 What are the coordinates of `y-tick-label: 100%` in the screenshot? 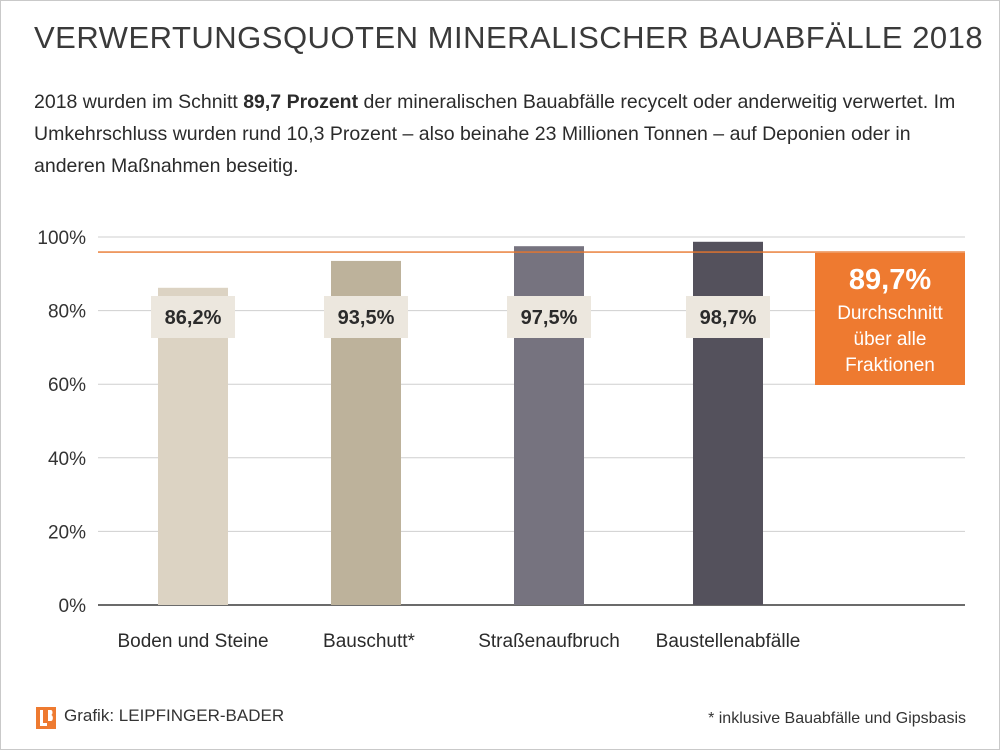 It's located at (61, 238).